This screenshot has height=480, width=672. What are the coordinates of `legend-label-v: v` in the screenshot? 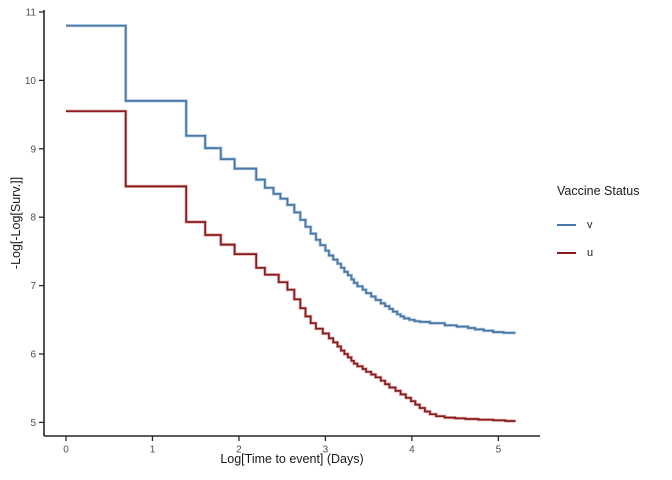 It's located at (590, 225).